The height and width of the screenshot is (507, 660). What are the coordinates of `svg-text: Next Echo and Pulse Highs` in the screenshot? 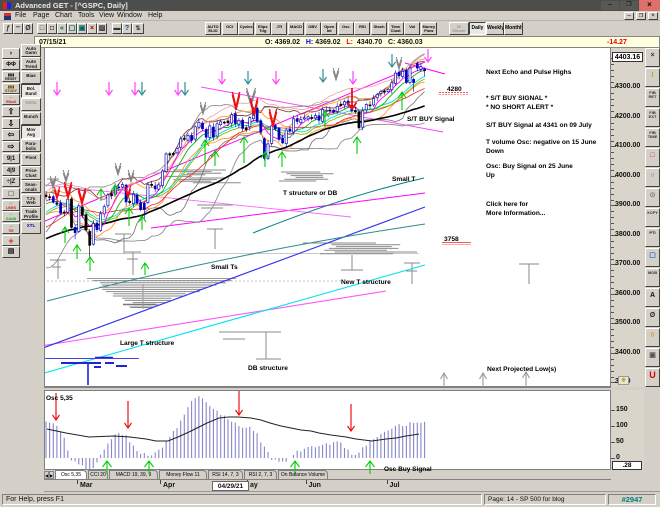 It's located at (529, 72).